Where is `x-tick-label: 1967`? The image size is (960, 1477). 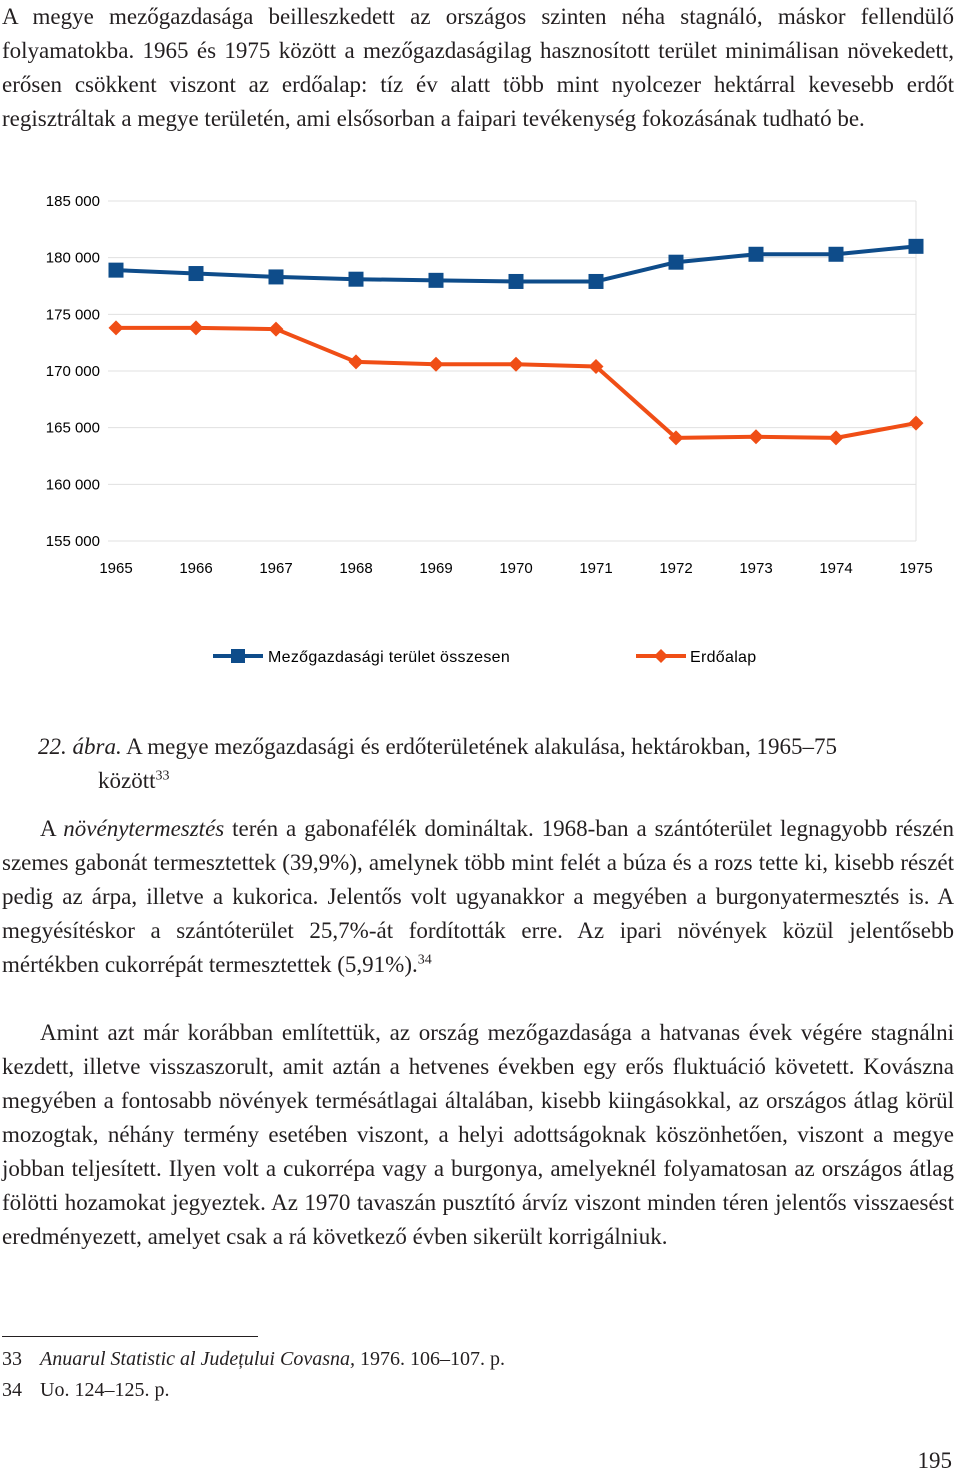 x-tick-label: 1967 is located at coordinates (275, 568).